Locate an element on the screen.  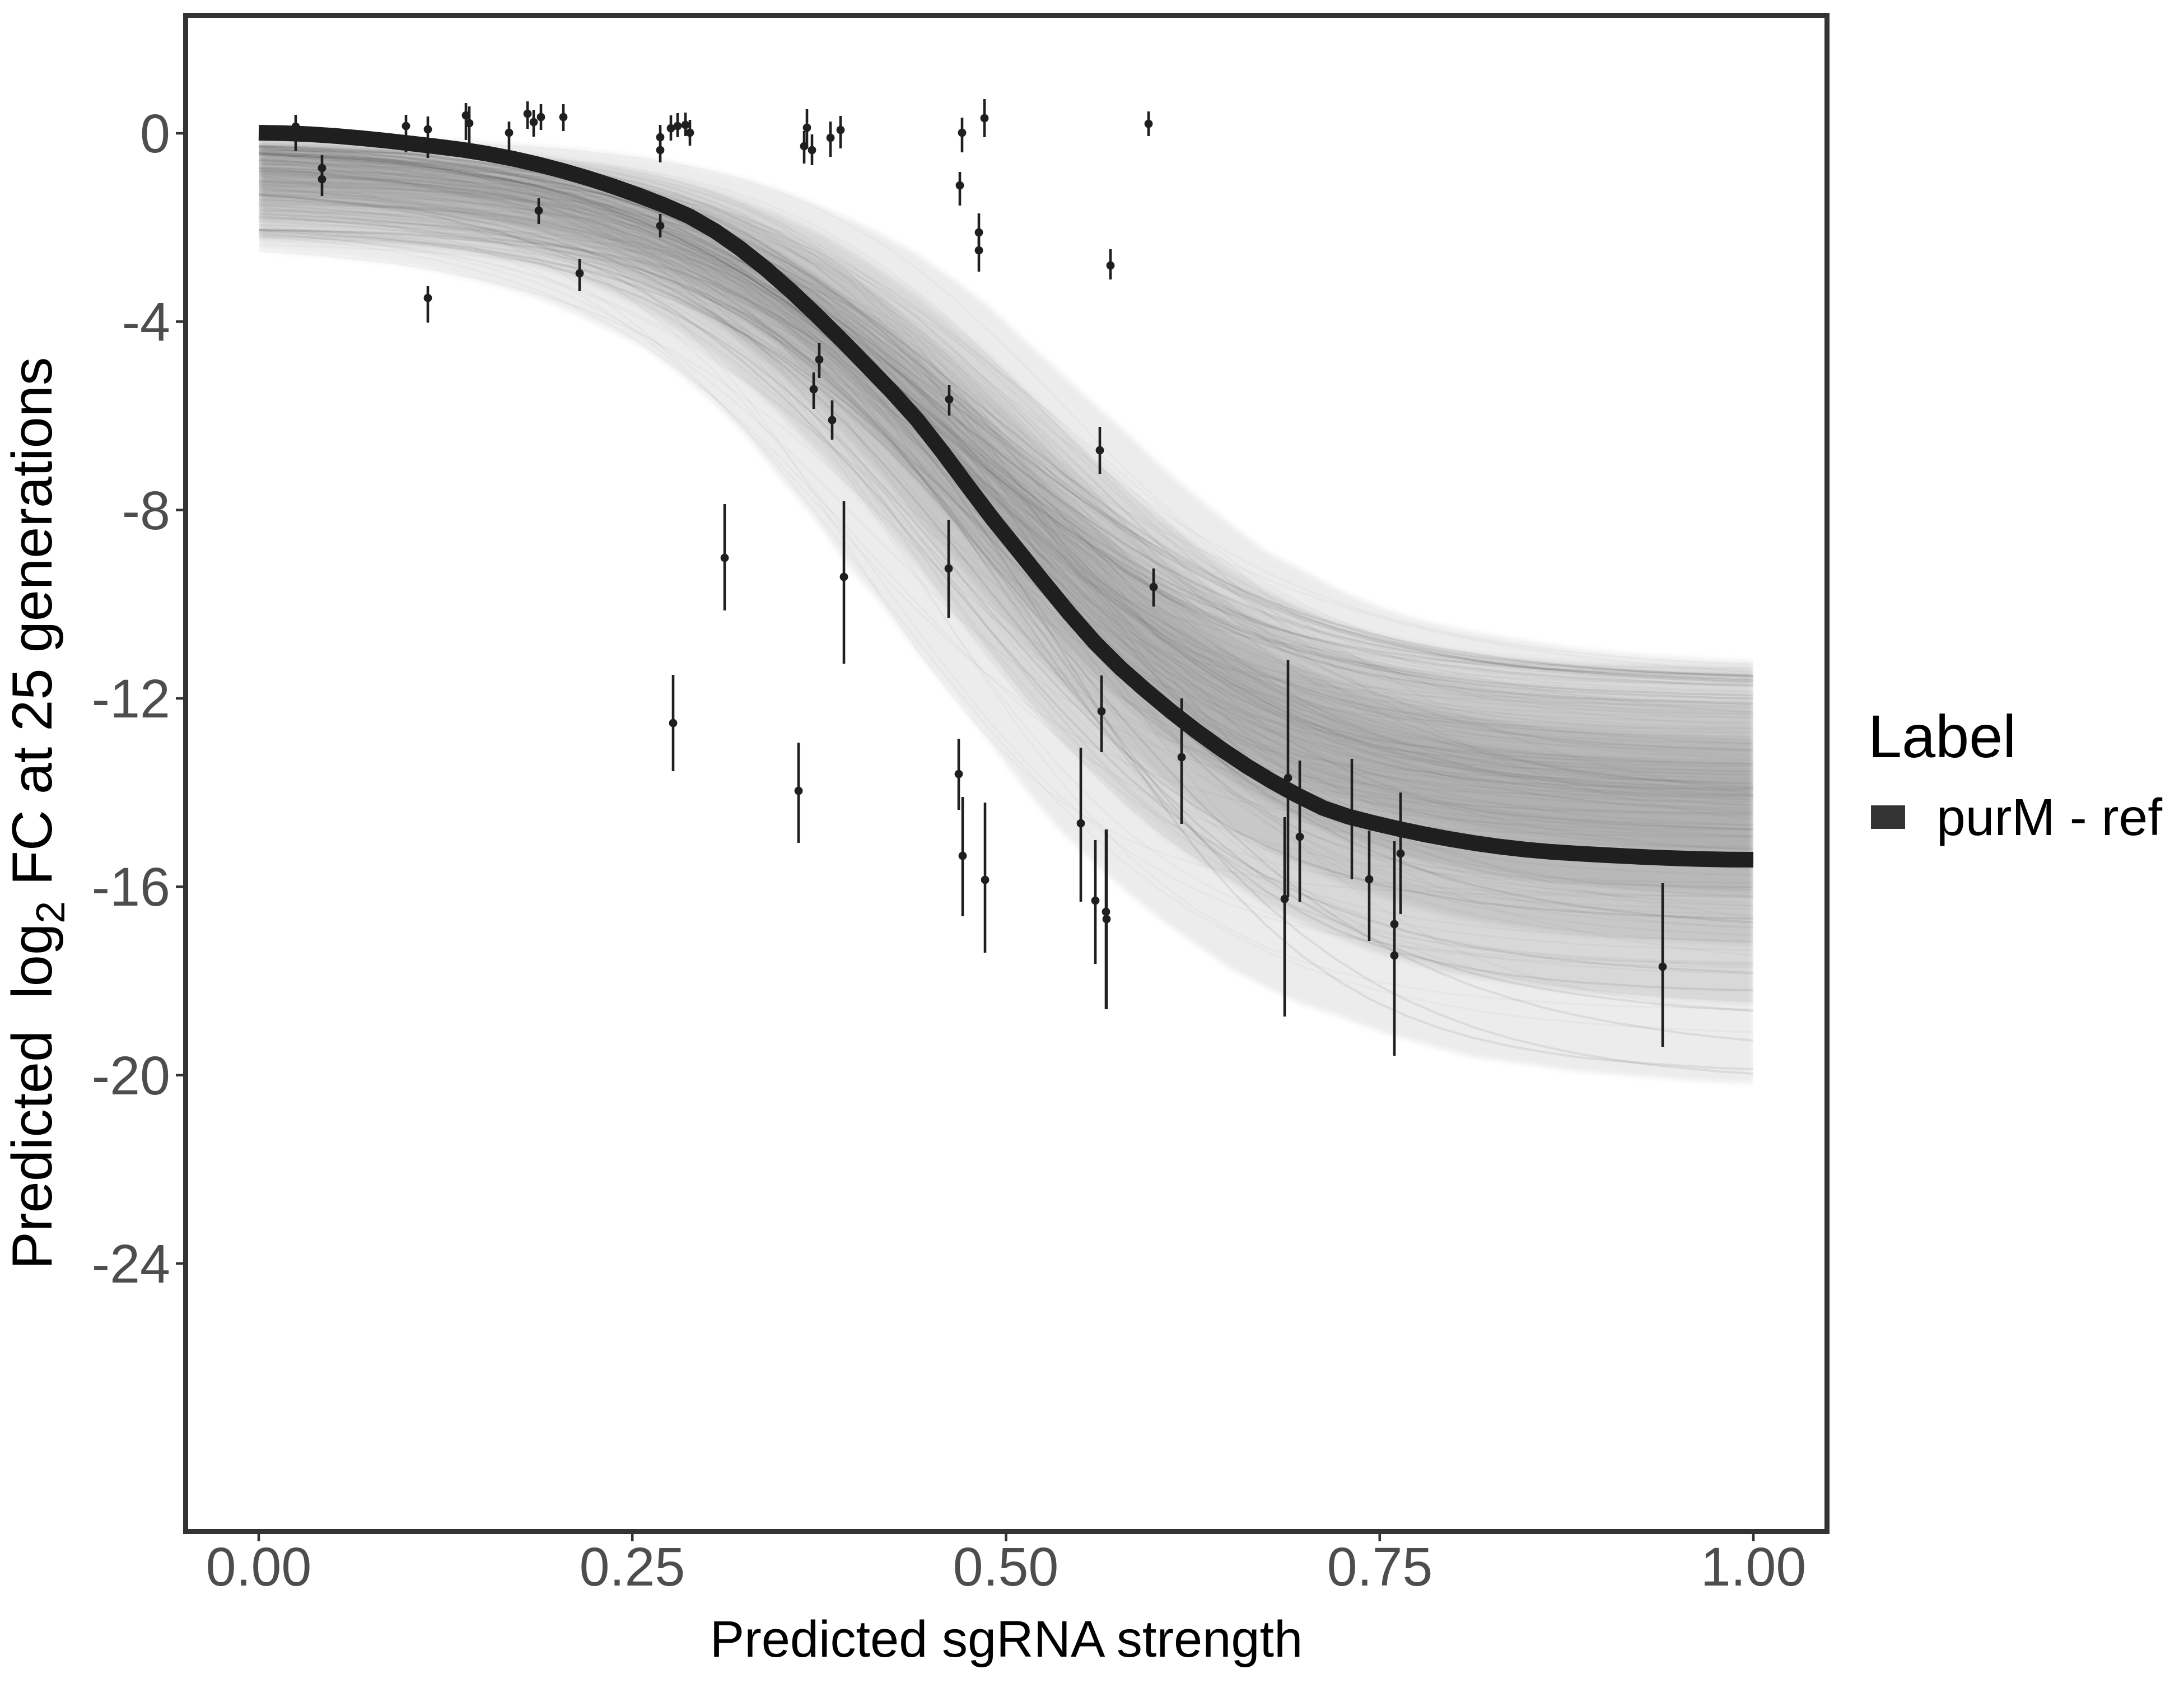
svg-text: -16 is located at coordinates (131, 887).